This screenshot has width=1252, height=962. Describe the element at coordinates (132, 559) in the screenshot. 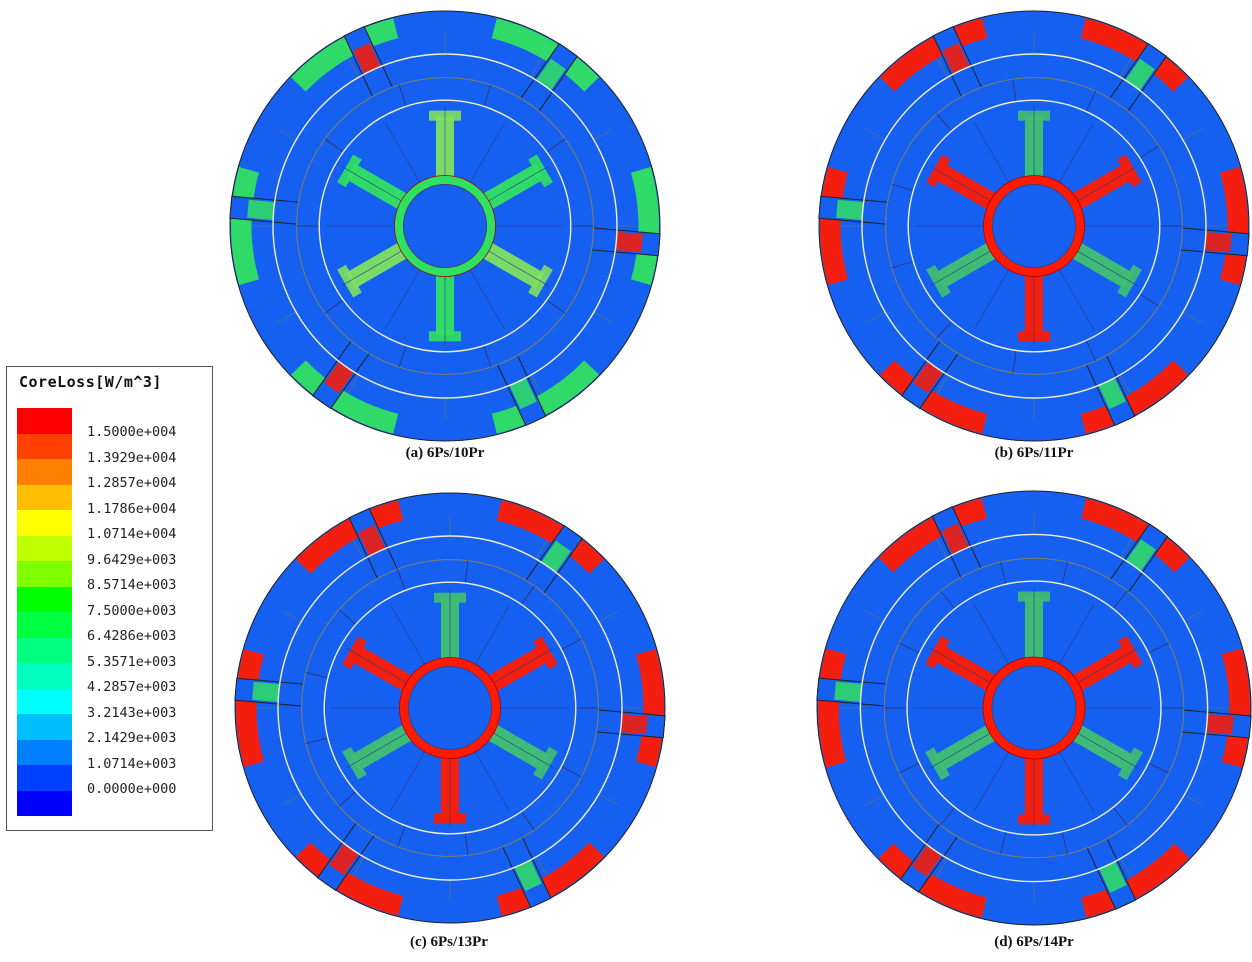

I see `legend-label: 9.6429e+003` at that location.